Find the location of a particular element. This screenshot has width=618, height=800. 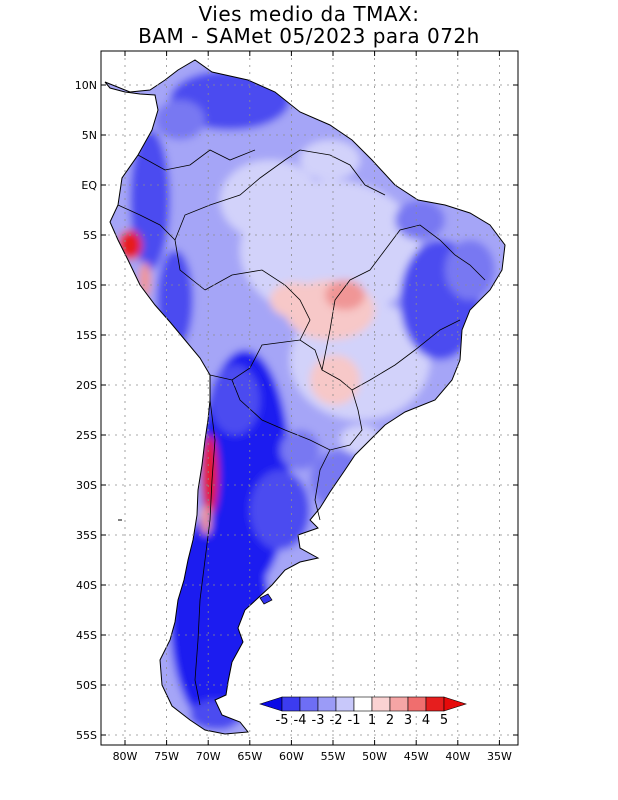

colorbar-label: 2 is located at coordinates (390, 720).